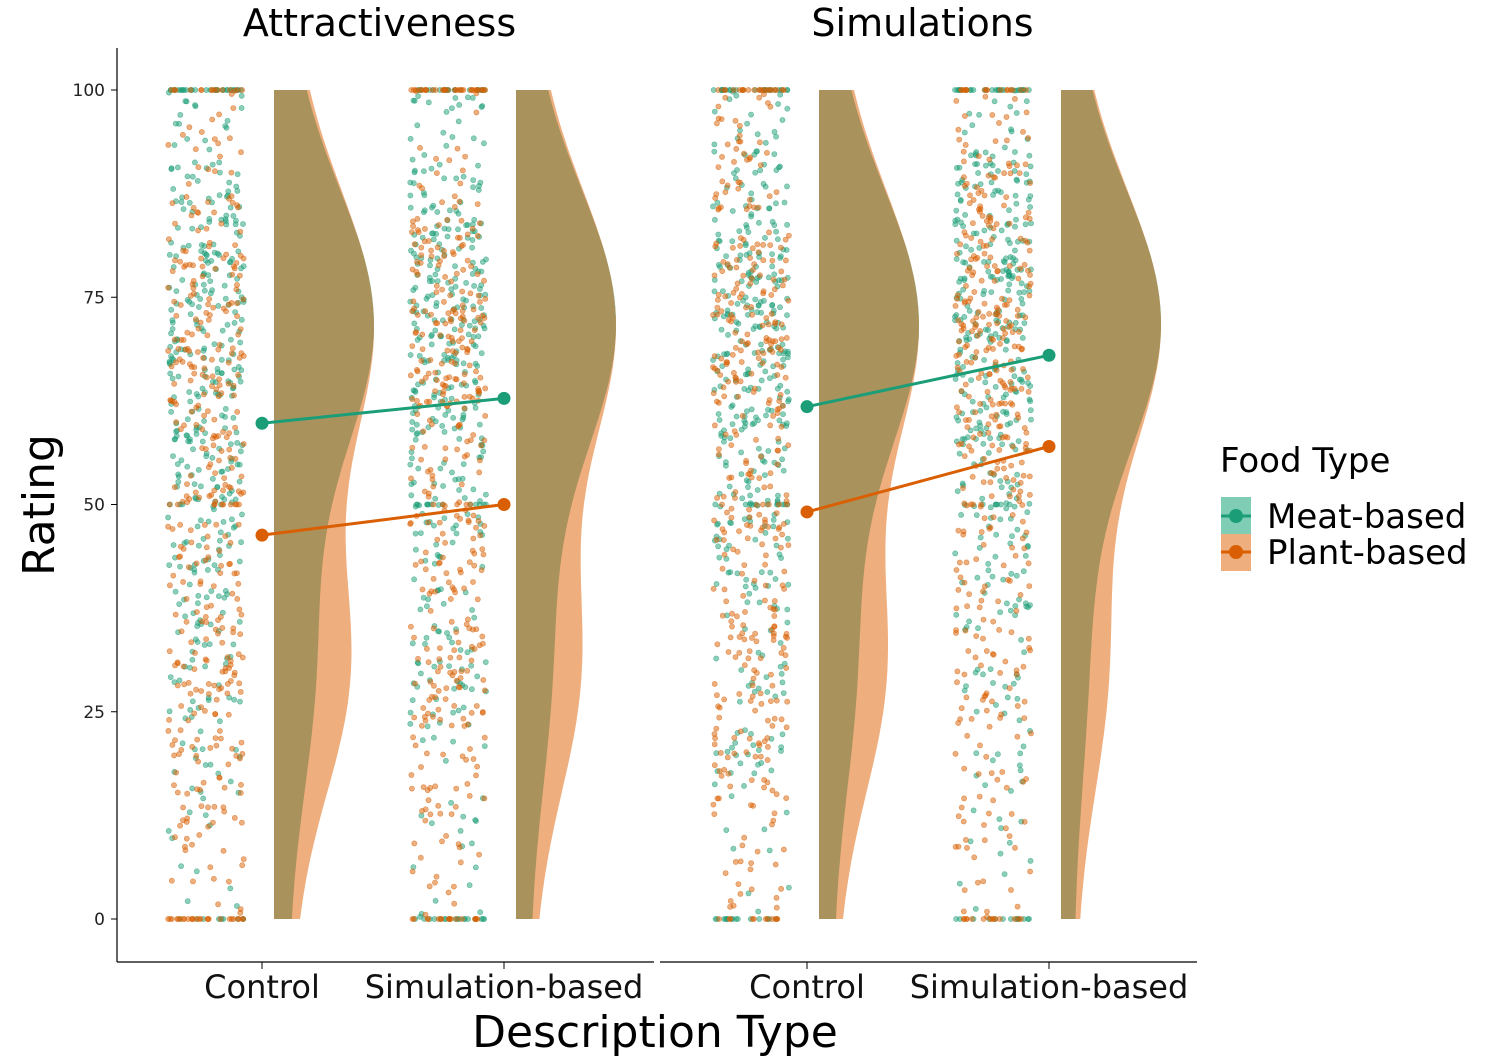 This screenshot has height=1061, width=1509. Describe the element at coordinates (1305, 461) in the screenshot. I see `legend-title: Food Type` at that location.